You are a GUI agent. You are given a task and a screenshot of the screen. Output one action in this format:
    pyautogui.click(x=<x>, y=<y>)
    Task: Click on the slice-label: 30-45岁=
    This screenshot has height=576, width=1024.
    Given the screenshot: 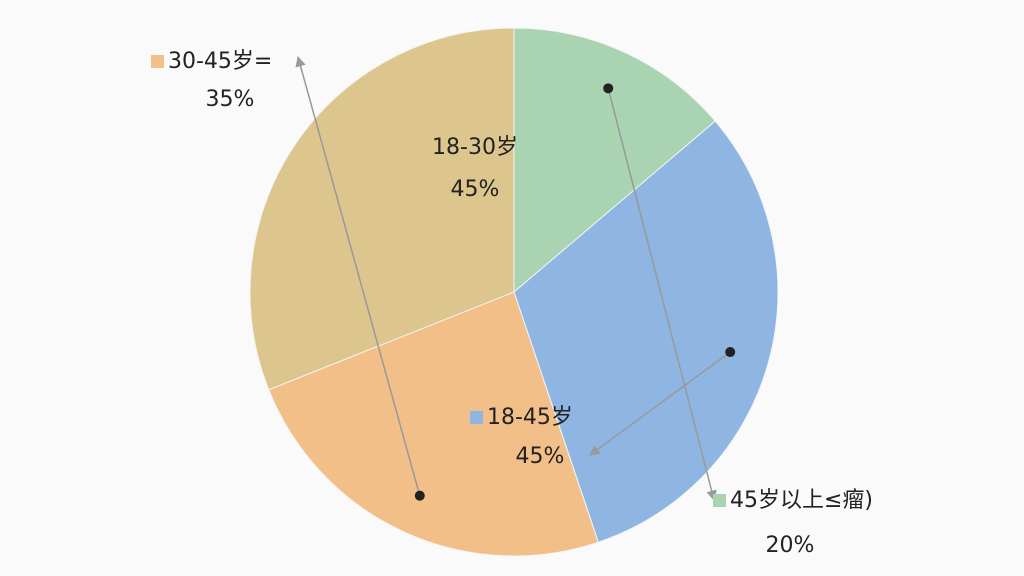 What is the action you would take?
    pyautogui.click(x=220, y=61)
    